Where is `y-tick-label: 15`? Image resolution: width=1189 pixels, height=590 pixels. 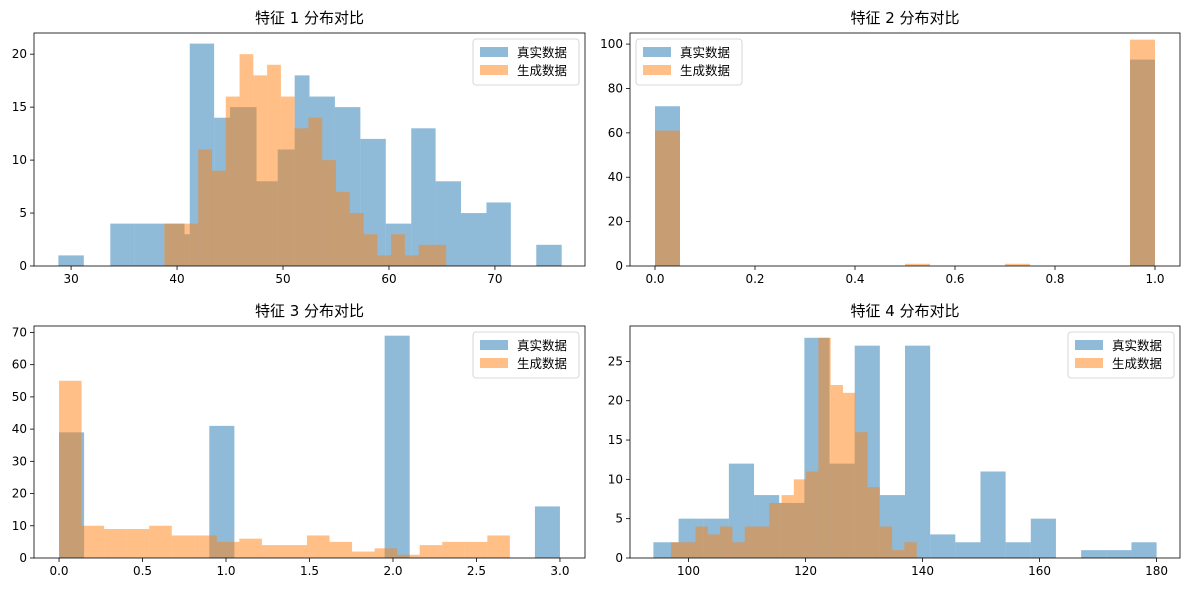
y-tick-label: 15 is located at coordinates (615, 440).